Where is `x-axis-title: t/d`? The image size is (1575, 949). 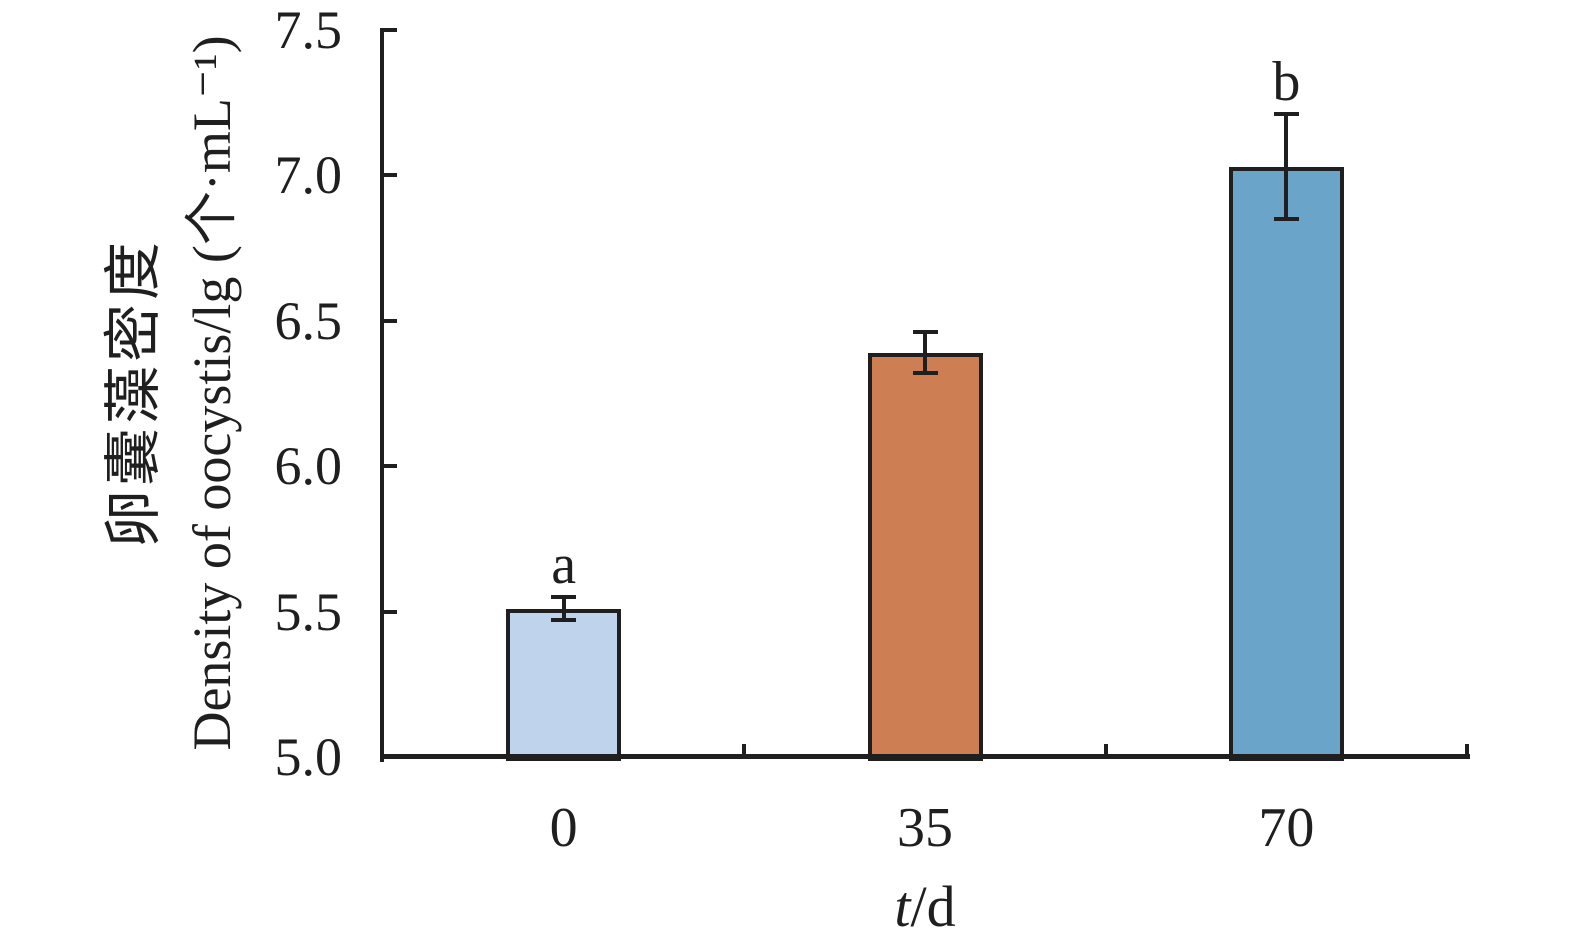
x-axis-title: t/d is located at coordinates (924, 907).